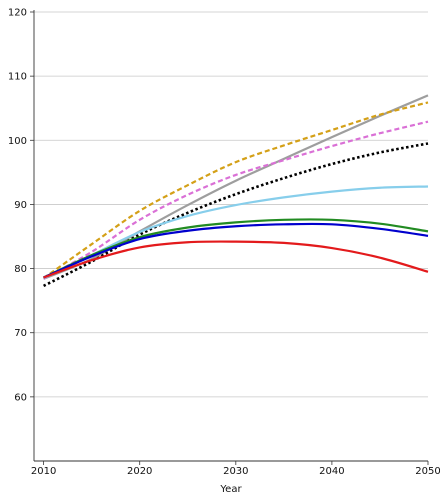 The height and width of the screenshot is (499, 440). What do you see at coordinates (230, 489) in the screenshot?
I see `x-axis-label: Year` at bounding box center [230, 489].